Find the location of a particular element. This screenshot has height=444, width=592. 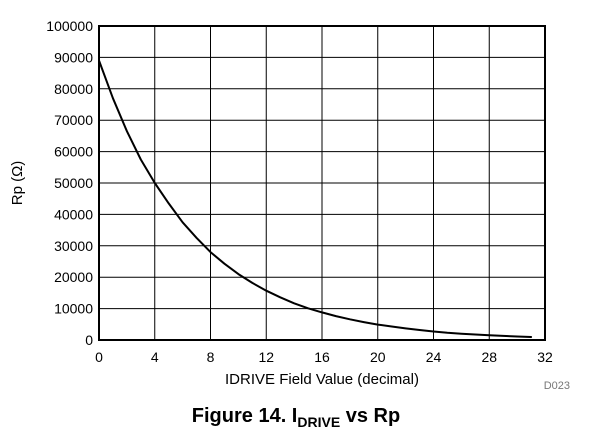

caption-suffix: vs Rp is located at coordinates (370, 416).